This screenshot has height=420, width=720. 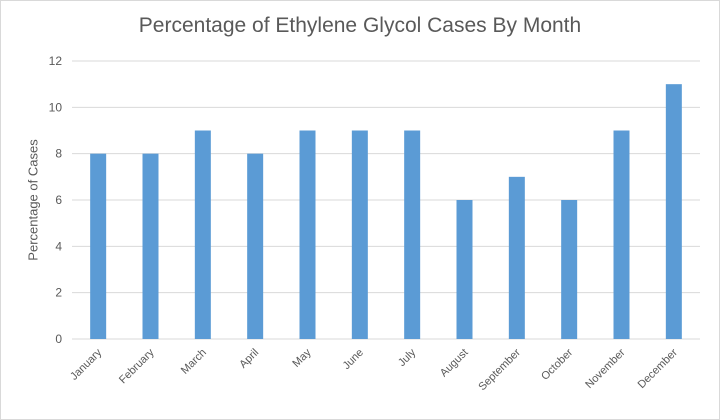 What do you see at coordinates (58, 154) in the screenshot?
I see `y-tick-label-8: 8` at bounding box center [58, 154].